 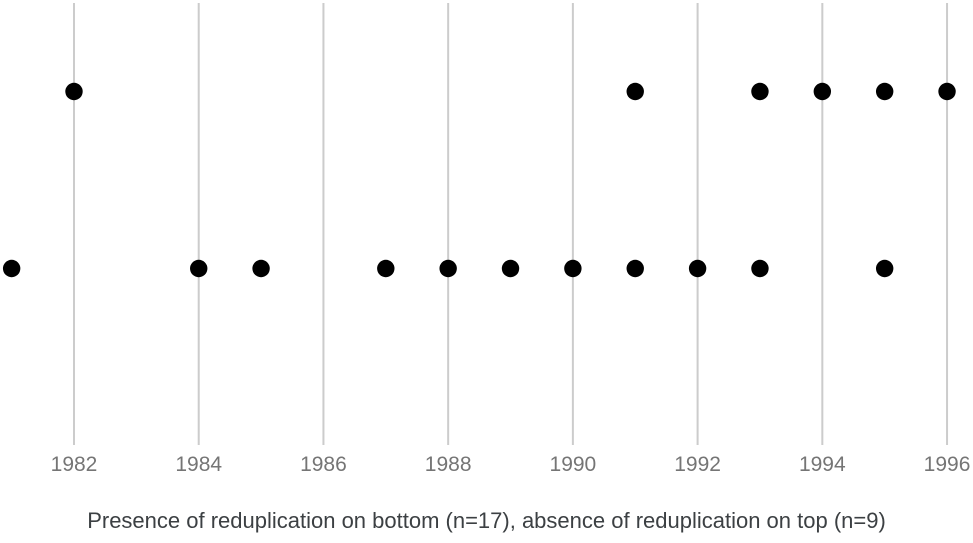 What do you see at coordinates (74, 91) in the screenshot?
I see `data-dot-top-1982` at bounding box center [74, 91].